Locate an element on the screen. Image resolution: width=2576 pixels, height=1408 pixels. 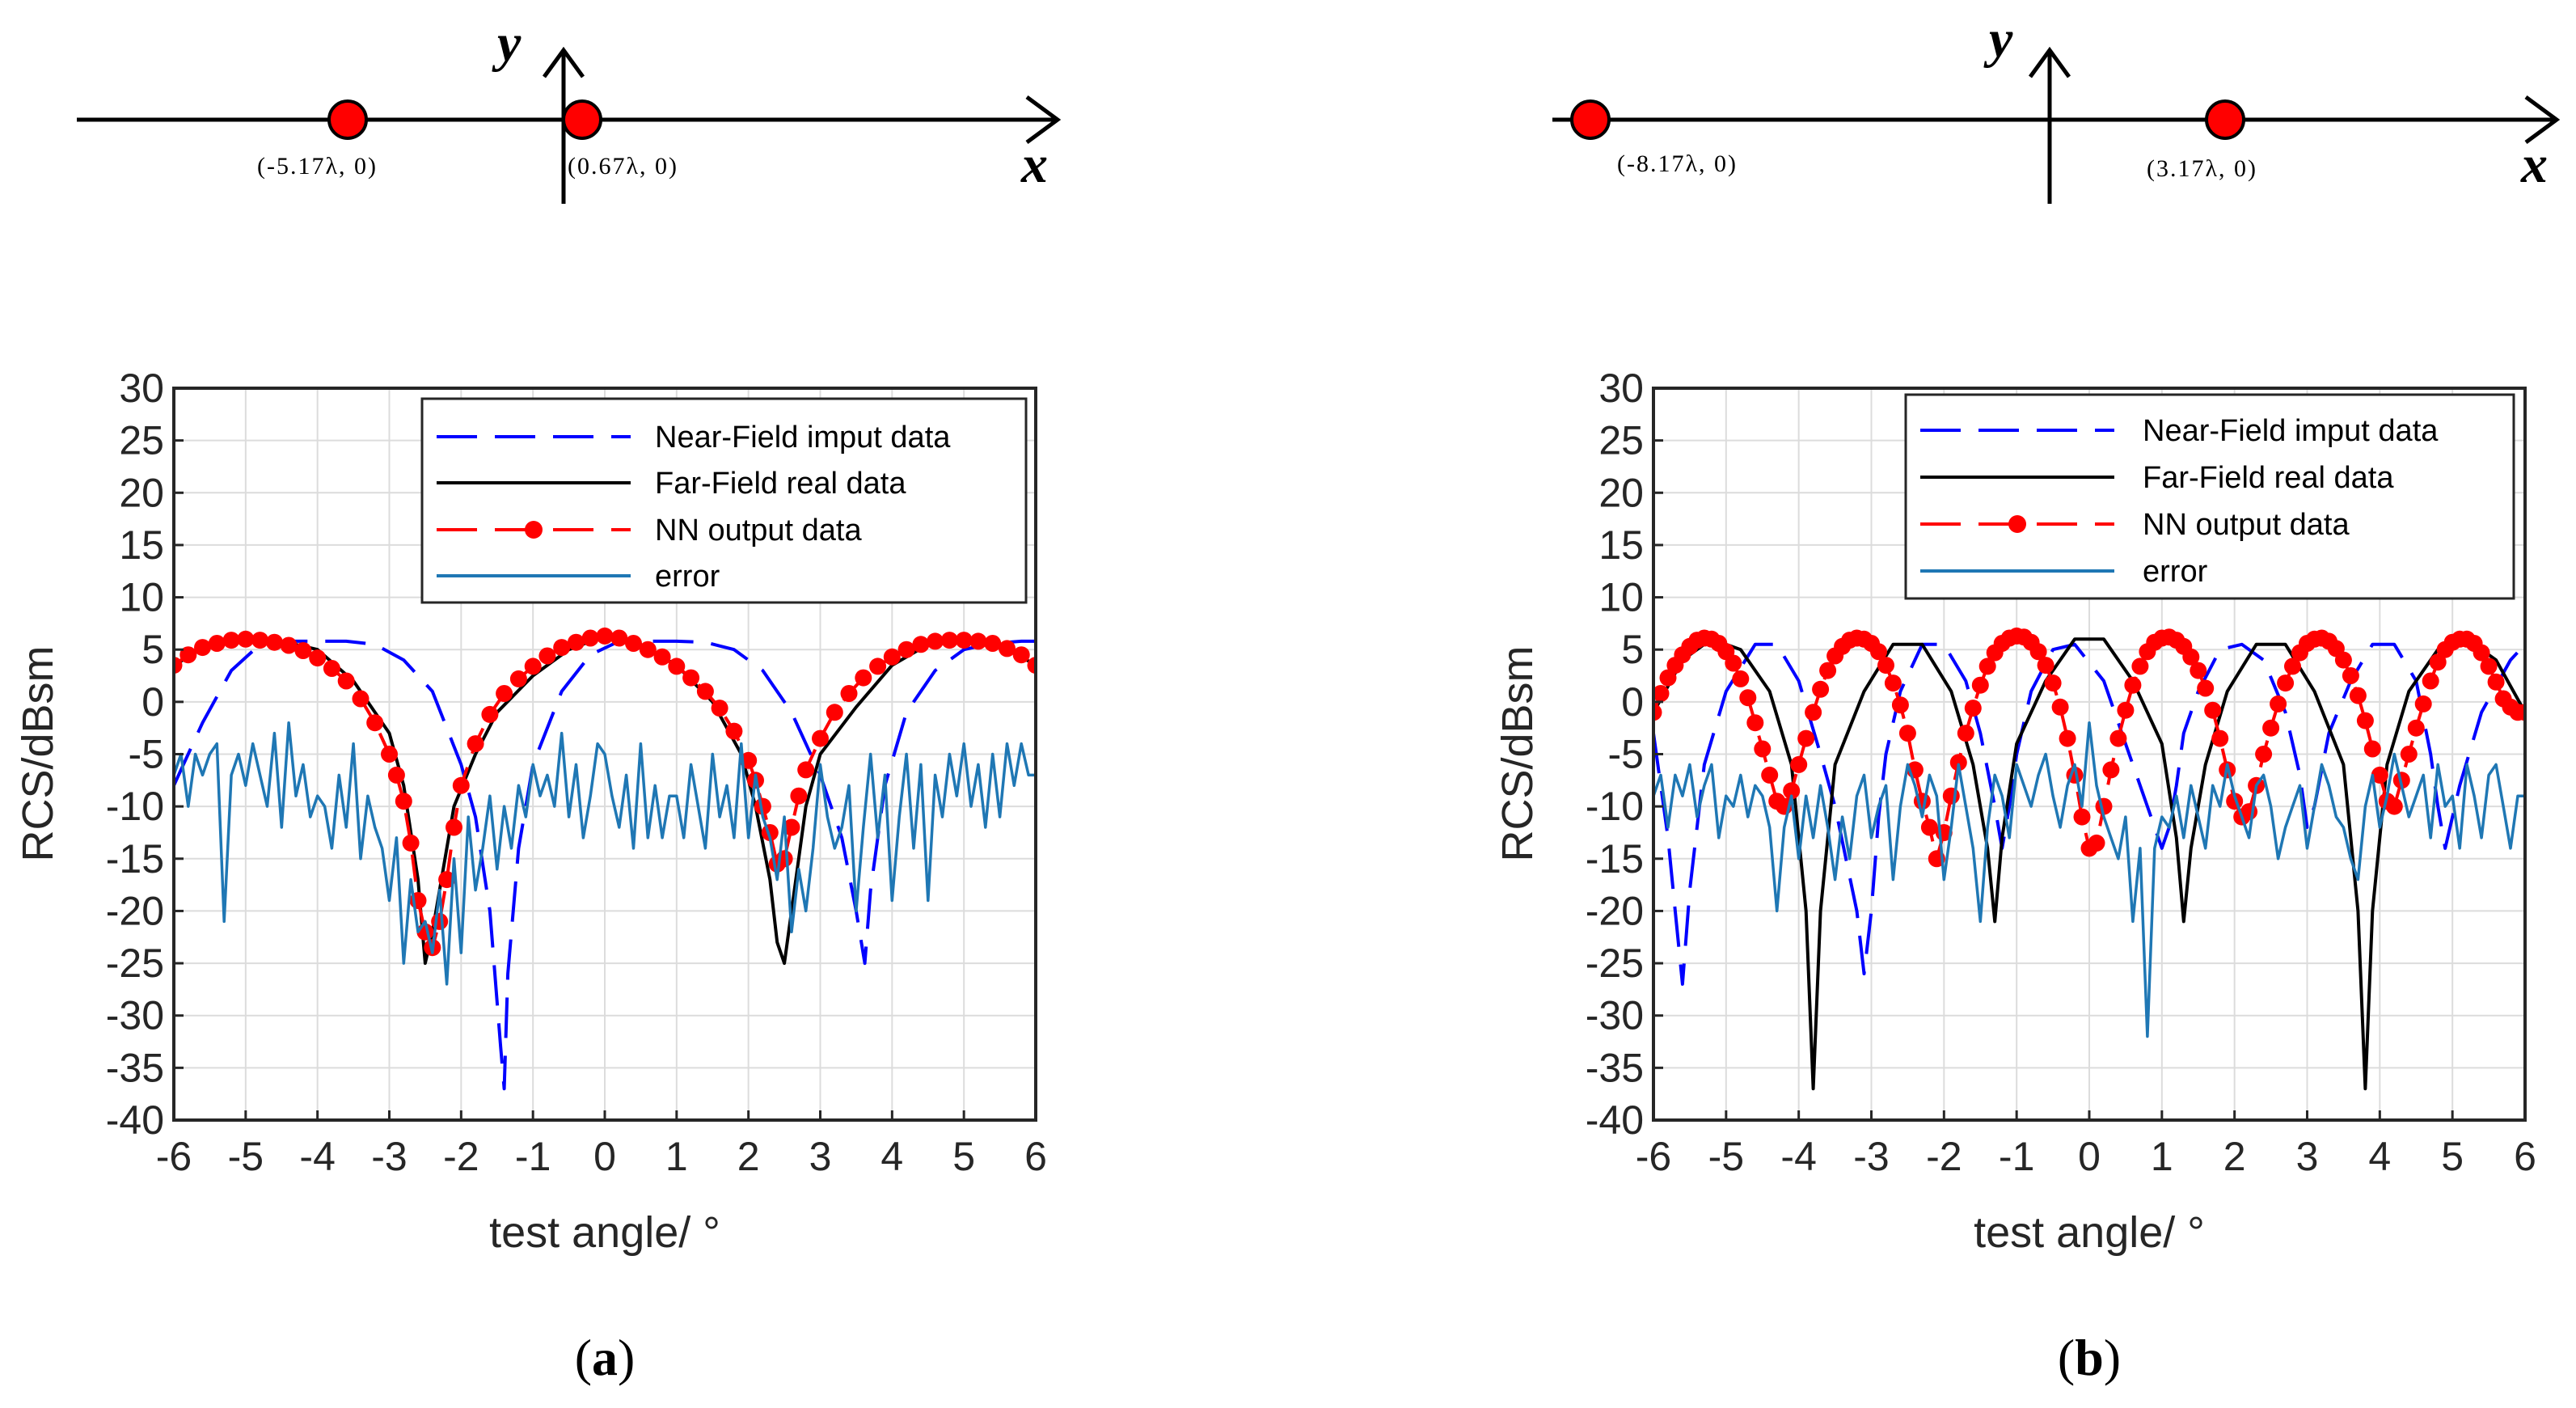
x-axis-name: x is located at coordinates (2534, 164).